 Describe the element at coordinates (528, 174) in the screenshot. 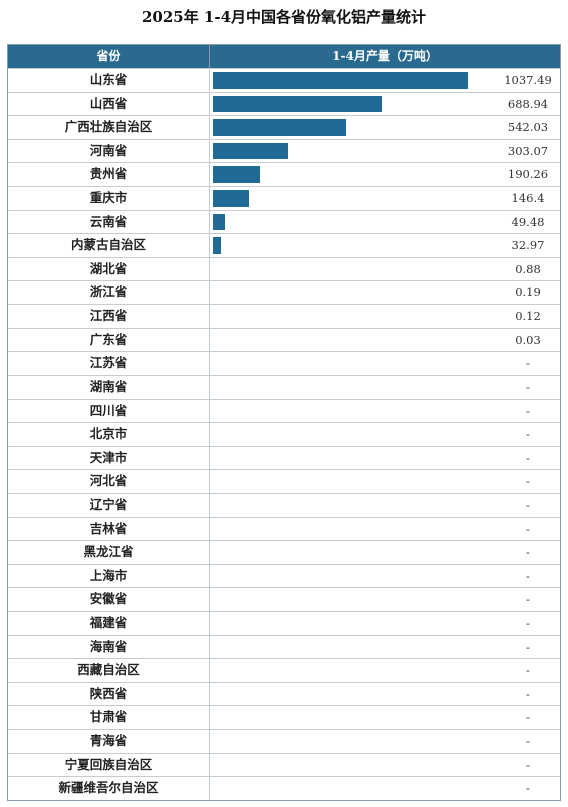

I see `data-label: 190.26` at that location.